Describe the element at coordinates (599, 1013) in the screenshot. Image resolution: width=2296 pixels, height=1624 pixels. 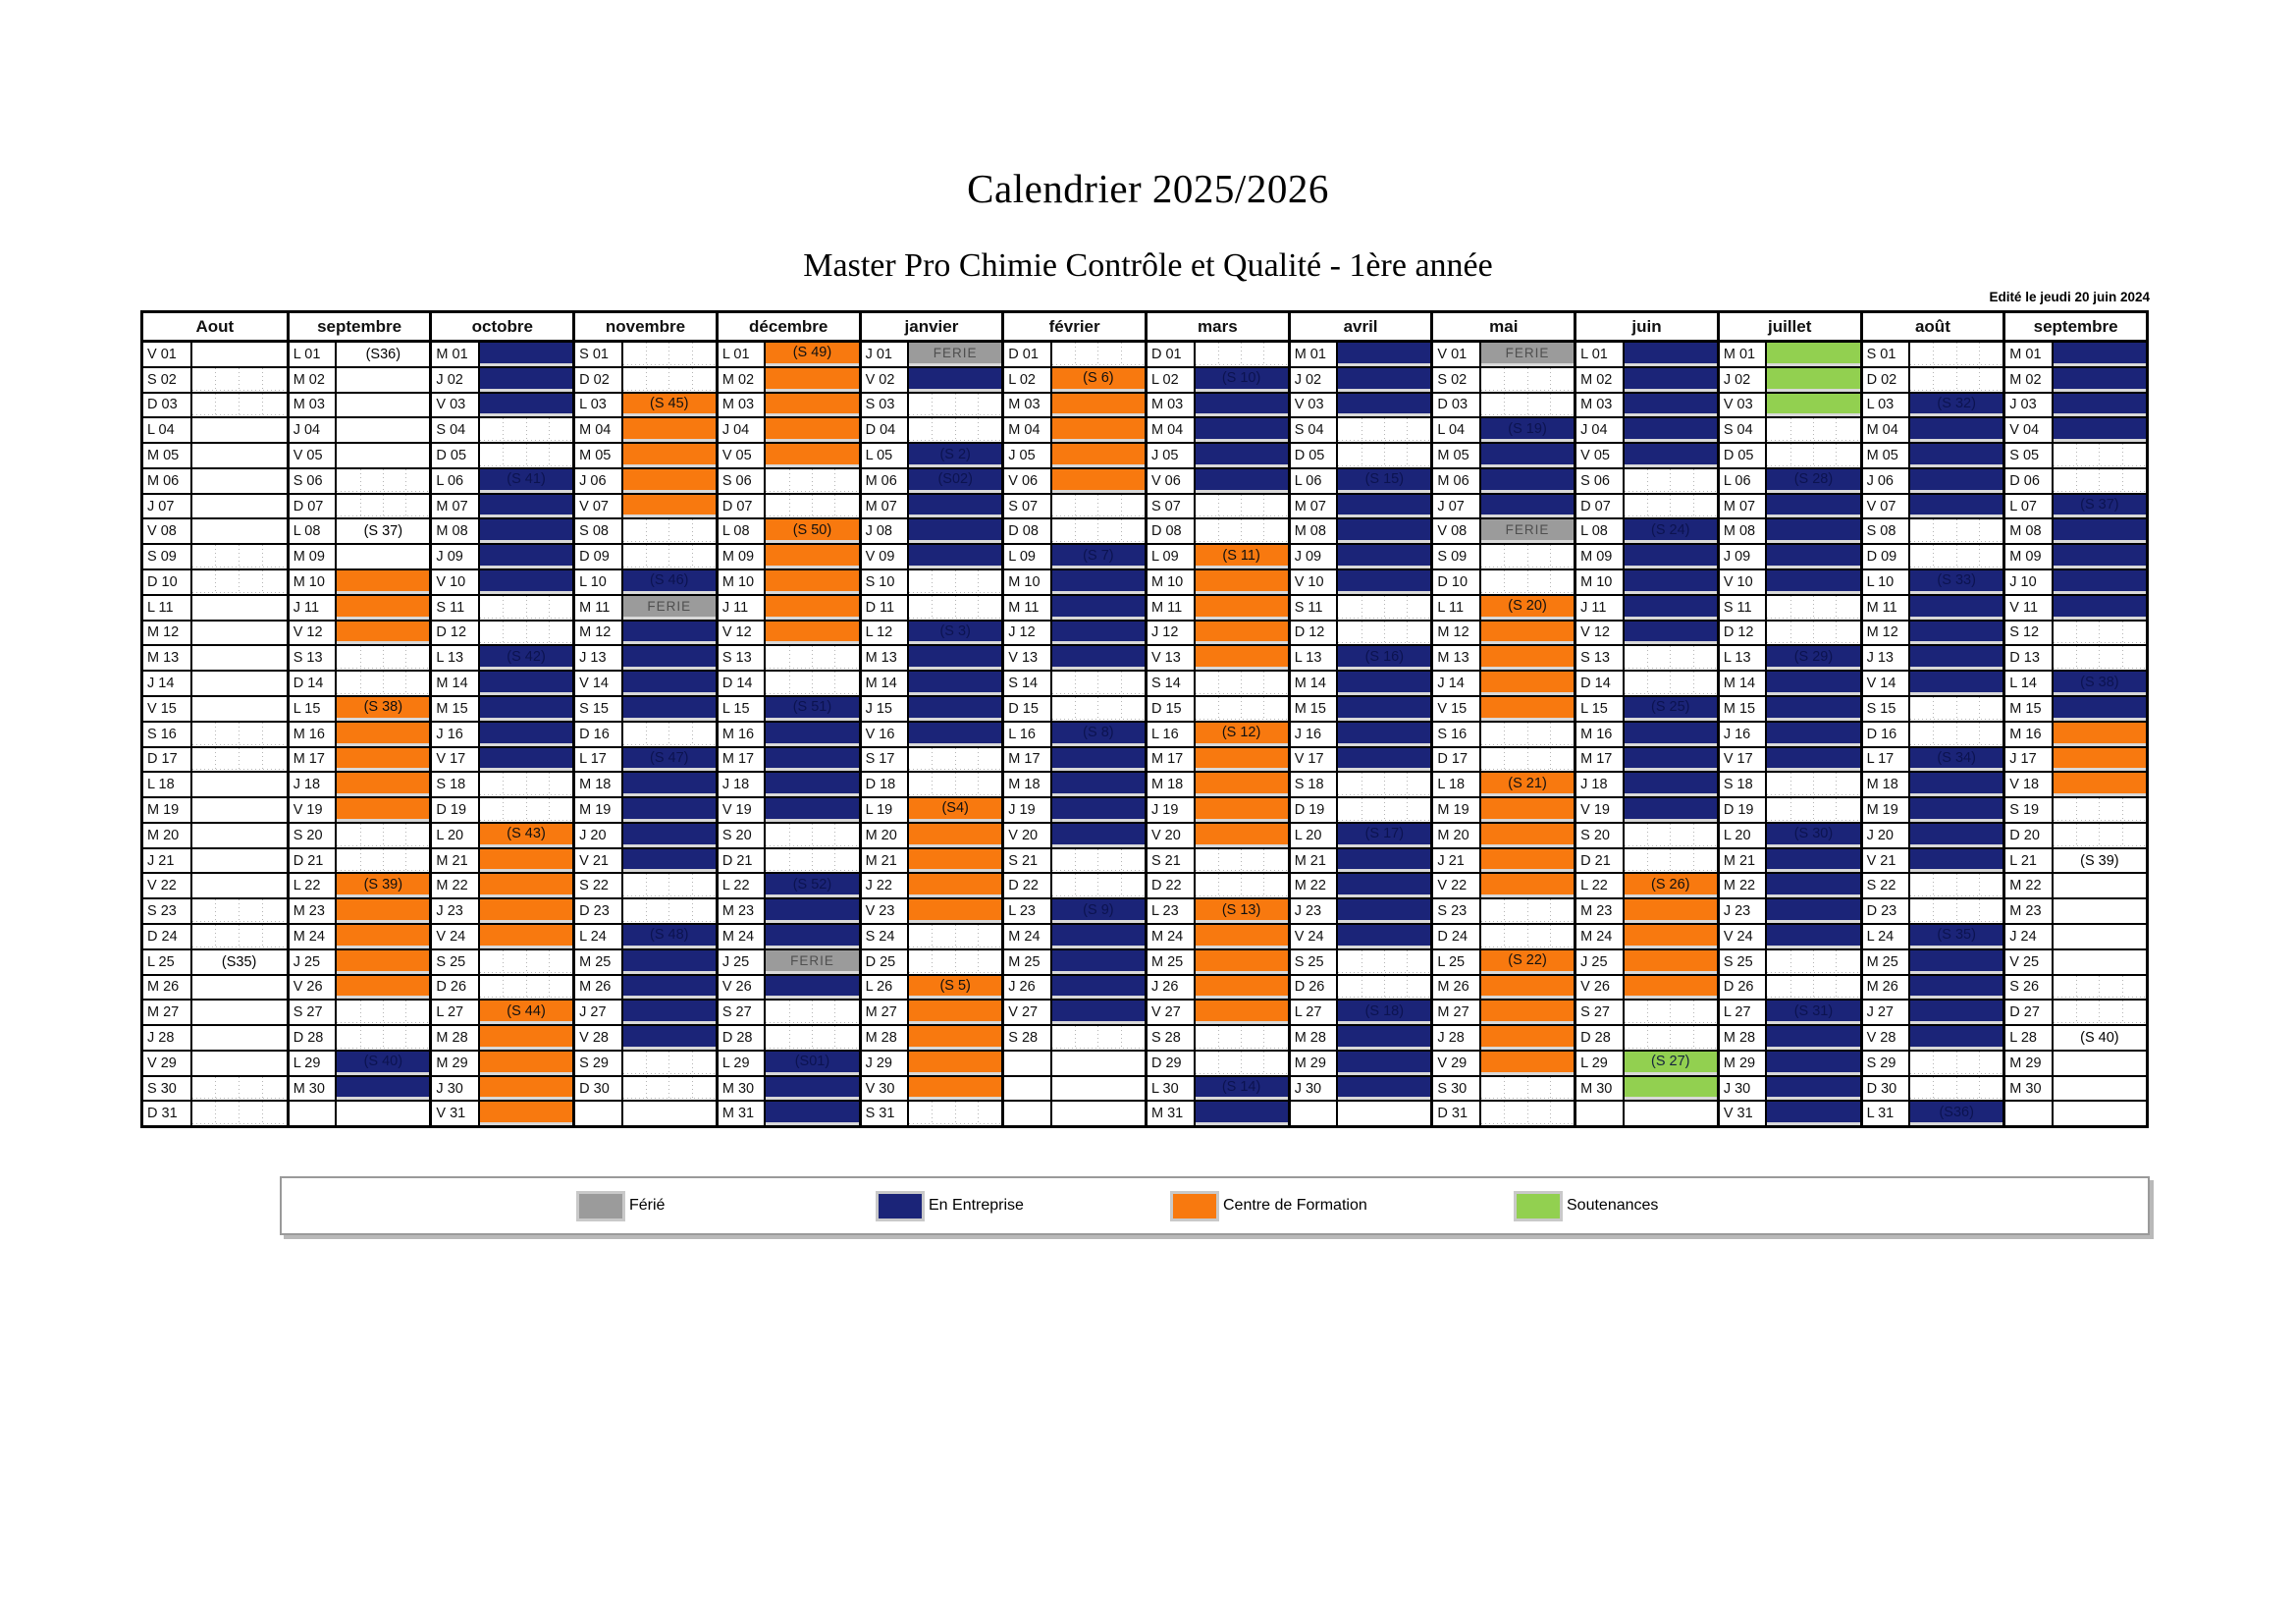
I see `day-label-cell: J 27` at that location.